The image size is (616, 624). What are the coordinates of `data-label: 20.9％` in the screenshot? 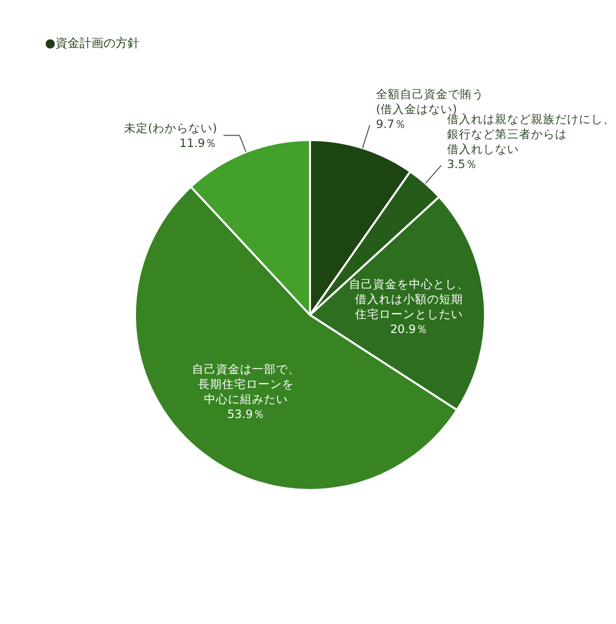 It's located at (409, 329).